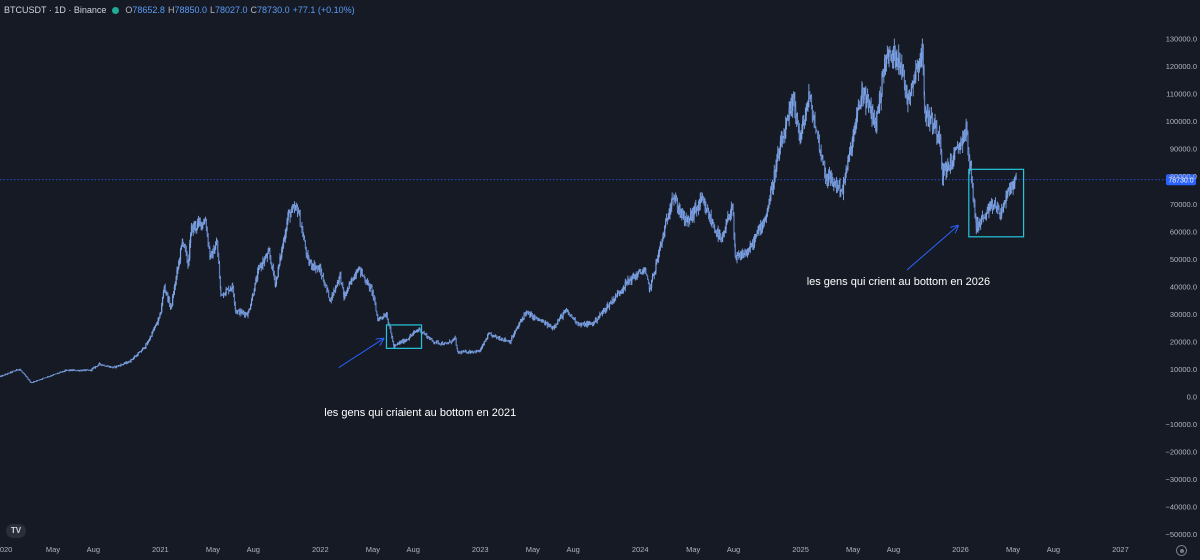 This screenshot has height=560, width=1200. What do you see at coordinates (1181, 550) in the screenshot?
I see `settings-gear-icon` at bounding box center [1181, 550].